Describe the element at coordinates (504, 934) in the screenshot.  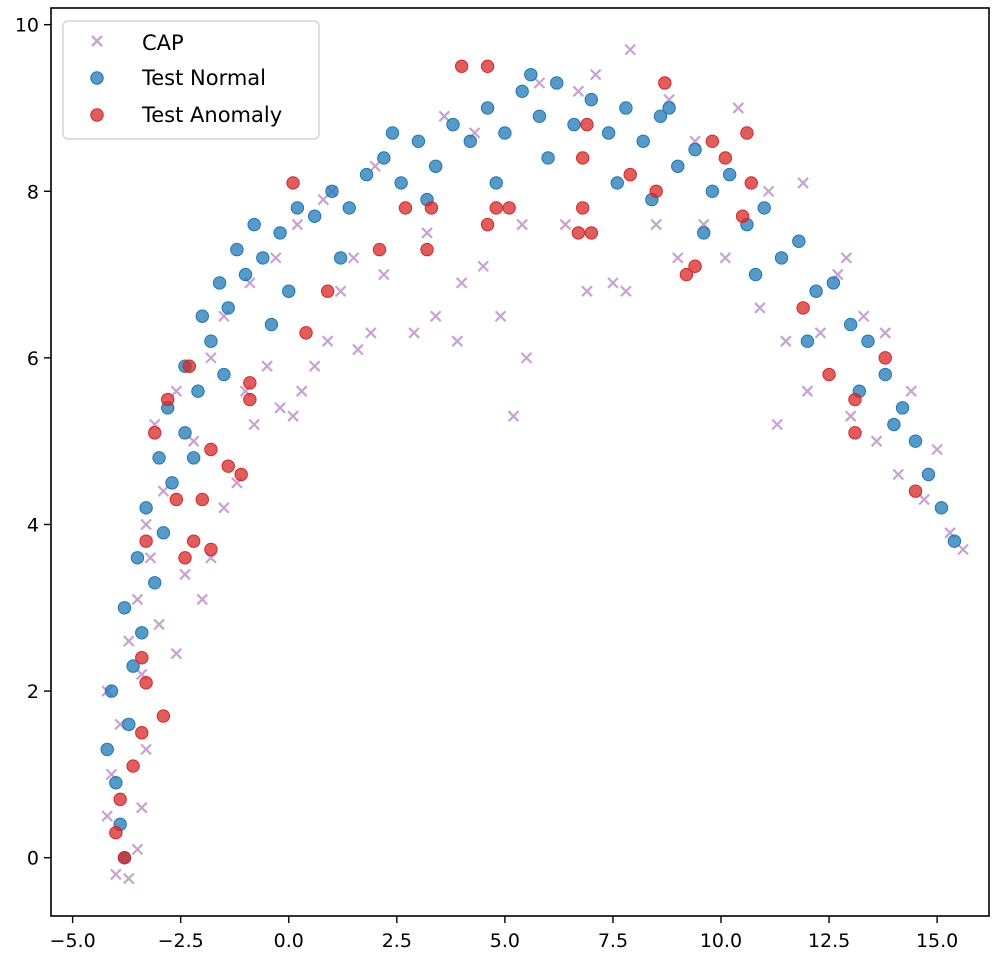
I see `x-axis: −5.0 −2.5 0.0 2.5 5.0 7.5 10.0 12.5 15.0` at that location.